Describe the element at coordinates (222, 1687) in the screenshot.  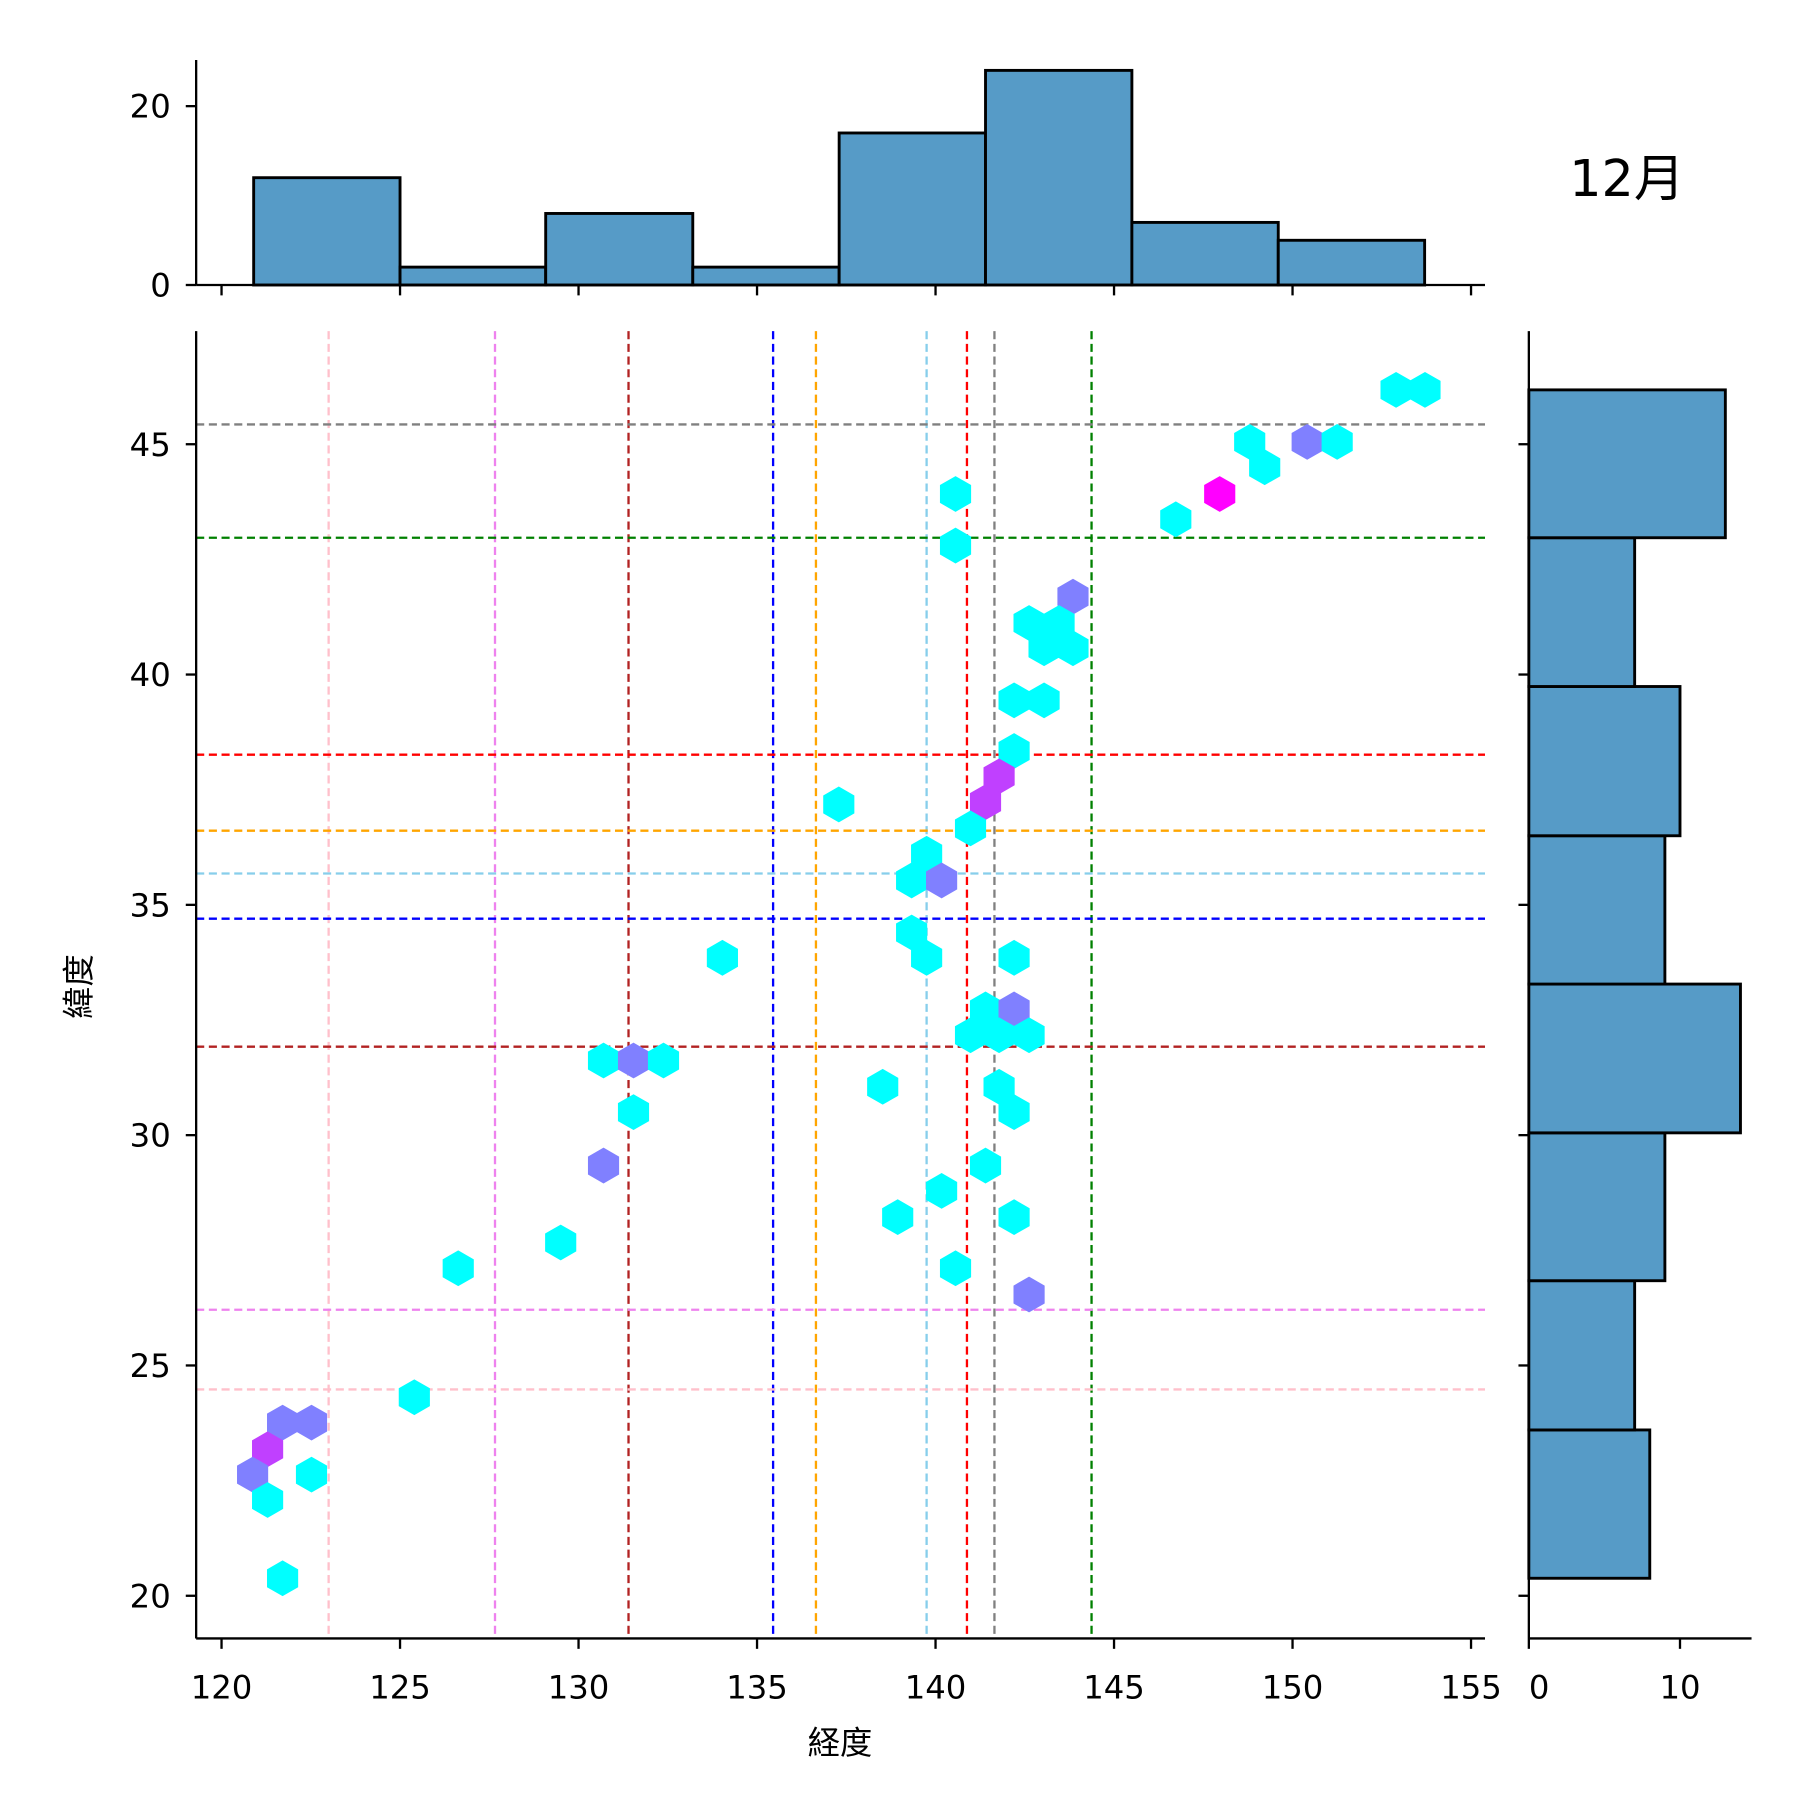
I see `x-tick-label: 120` at that location.